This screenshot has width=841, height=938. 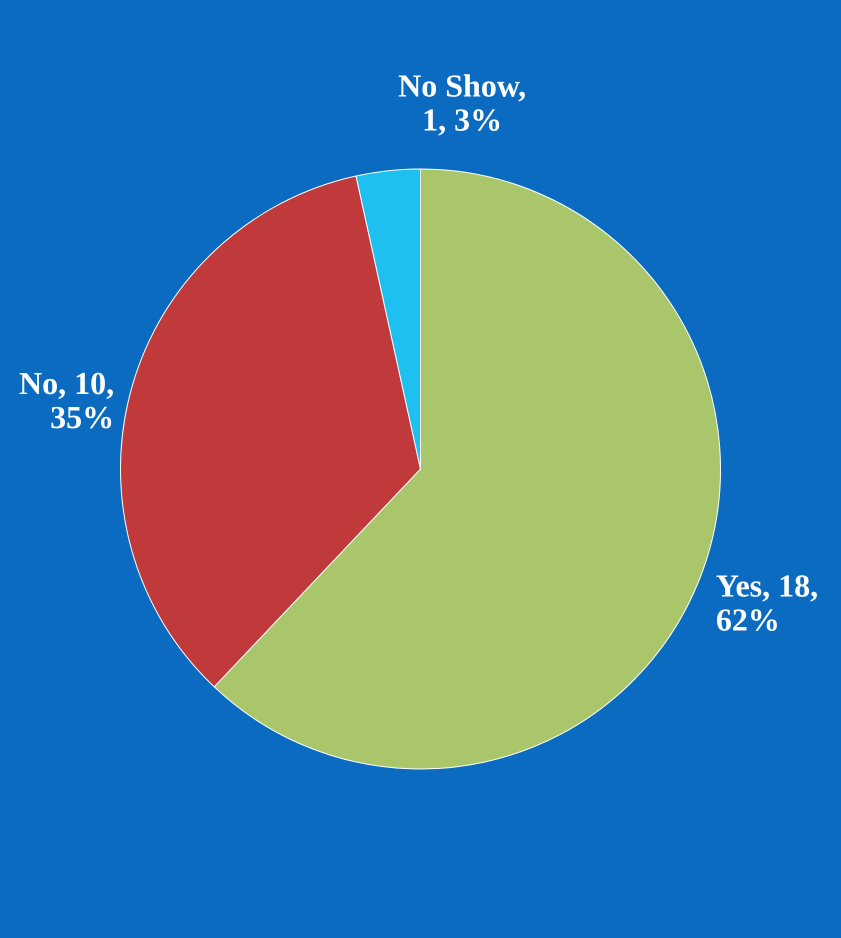 I want to click on slice-label: No, 10, 35%, so click(x=66, y=399).